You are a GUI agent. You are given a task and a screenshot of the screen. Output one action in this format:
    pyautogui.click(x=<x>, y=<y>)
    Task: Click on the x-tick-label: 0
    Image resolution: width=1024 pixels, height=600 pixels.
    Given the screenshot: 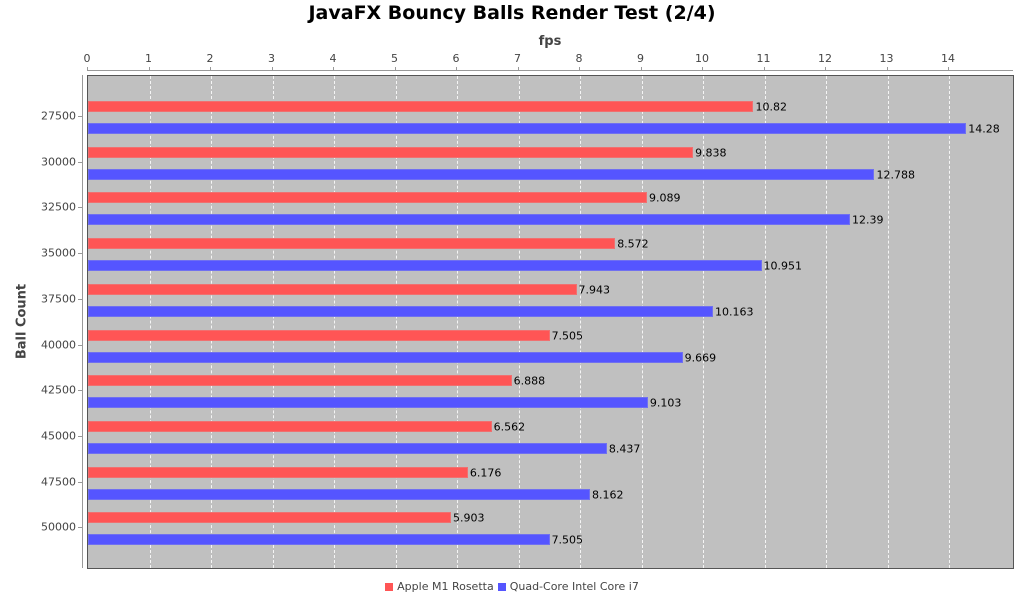 What is the action you would take?
    pyautogui.click(x=87, y=58)
    